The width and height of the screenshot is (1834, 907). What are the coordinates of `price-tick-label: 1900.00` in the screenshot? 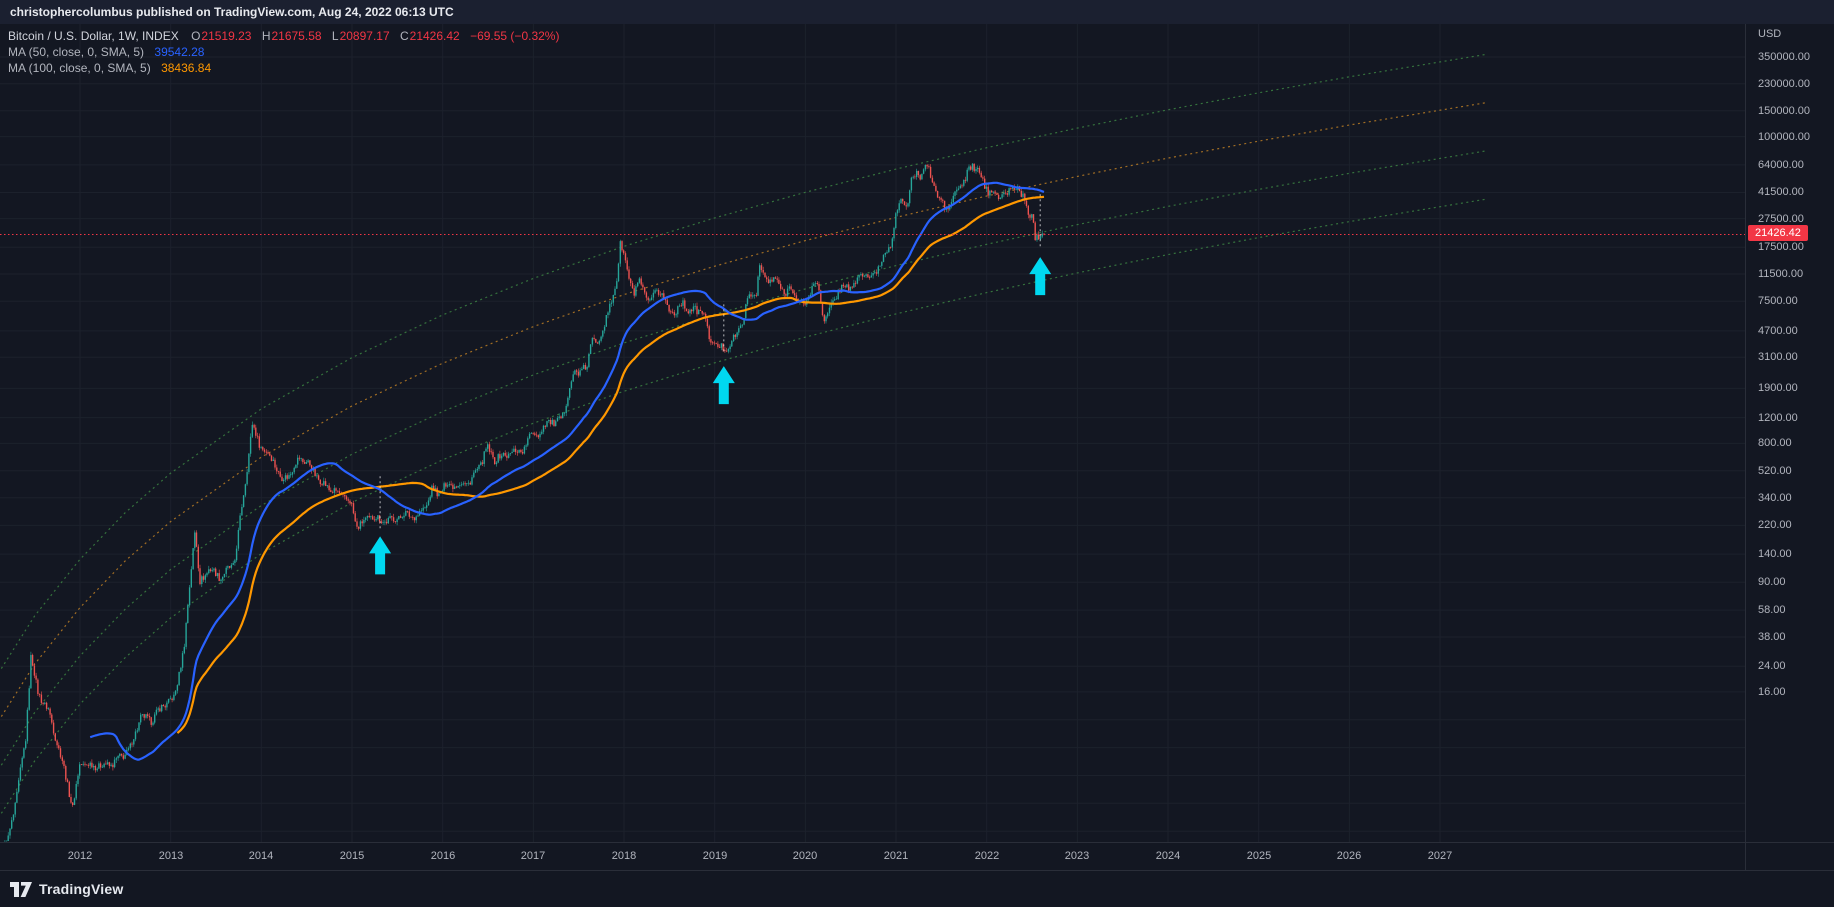 It's located at (1778, 388).